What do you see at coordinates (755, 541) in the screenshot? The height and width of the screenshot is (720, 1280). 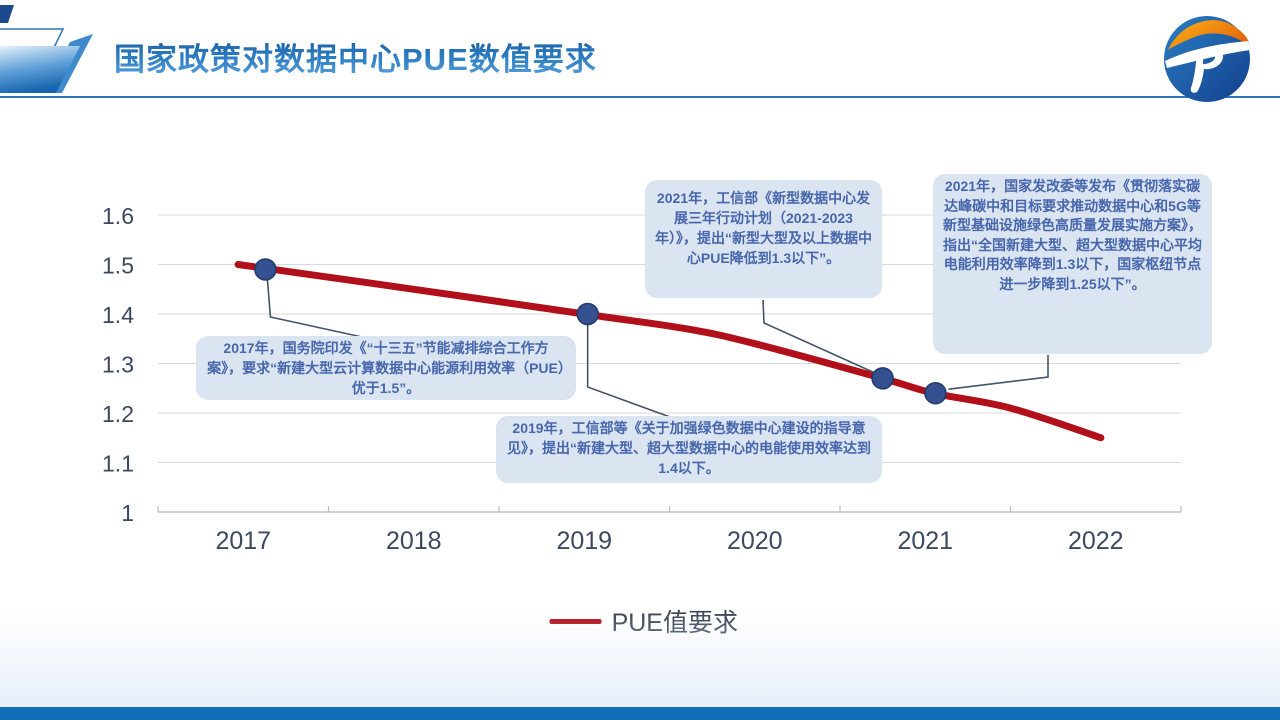 I see `x-axis-label: 2020` at bounding box center [755, 541].